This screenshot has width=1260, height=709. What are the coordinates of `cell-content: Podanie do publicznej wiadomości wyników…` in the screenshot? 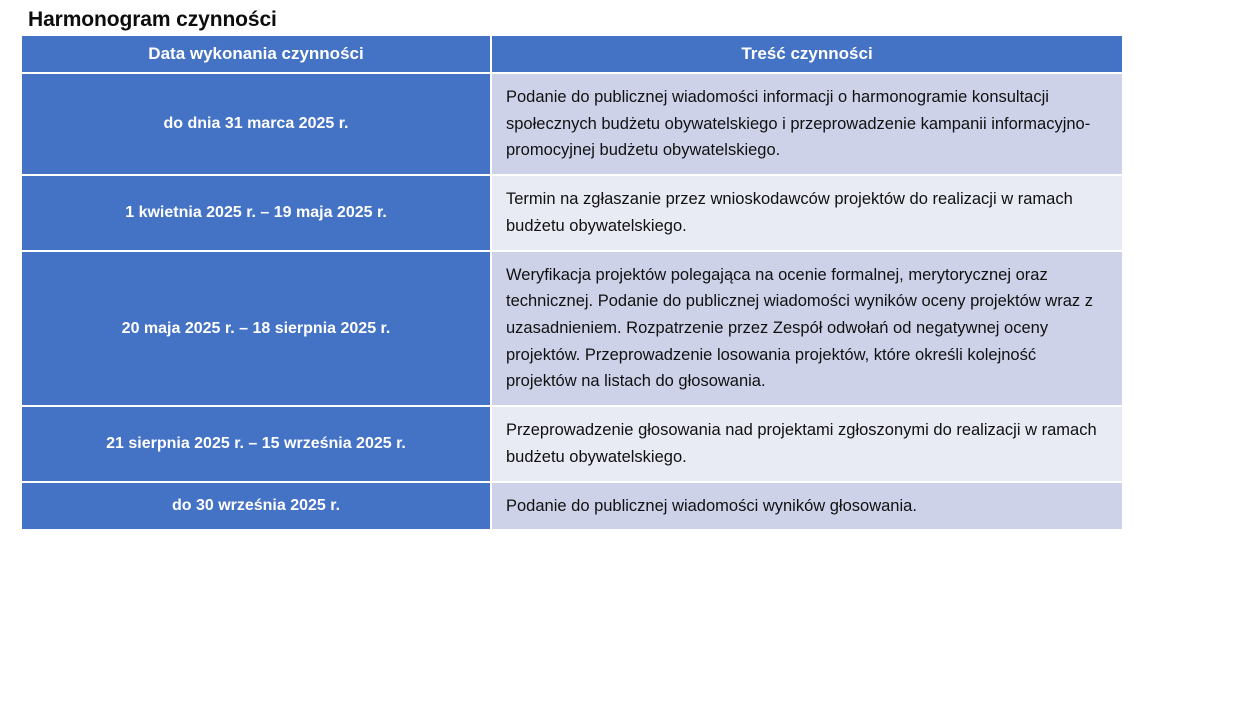 It's located at (807, 506).